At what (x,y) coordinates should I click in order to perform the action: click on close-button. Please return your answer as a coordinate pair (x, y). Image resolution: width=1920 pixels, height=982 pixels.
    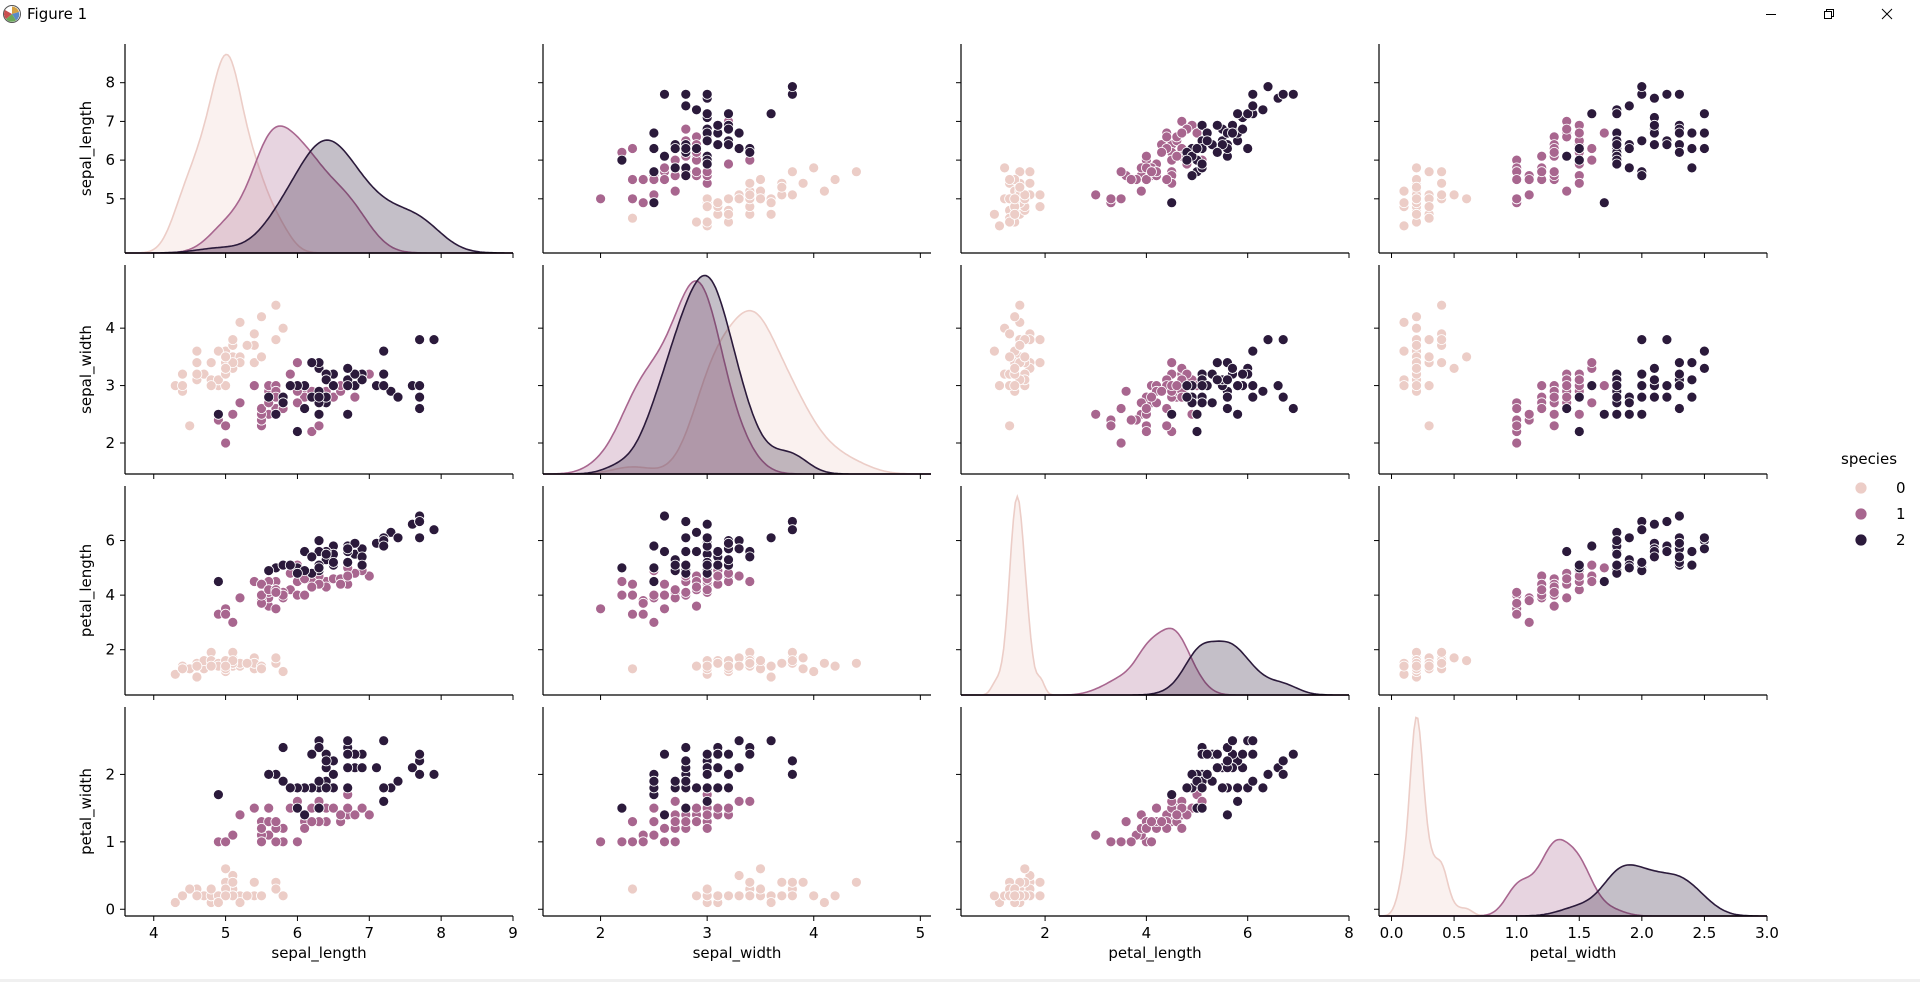
    Looking at the image, I should click on (1887, 14).